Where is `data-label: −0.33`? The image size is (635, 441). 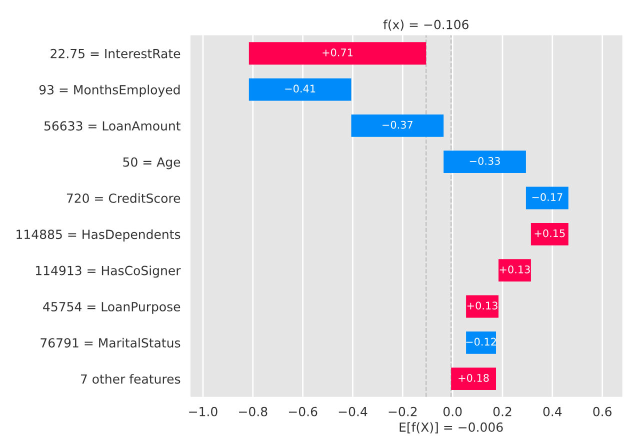 data-label: −0.33 is located at coordinates (485, 160).